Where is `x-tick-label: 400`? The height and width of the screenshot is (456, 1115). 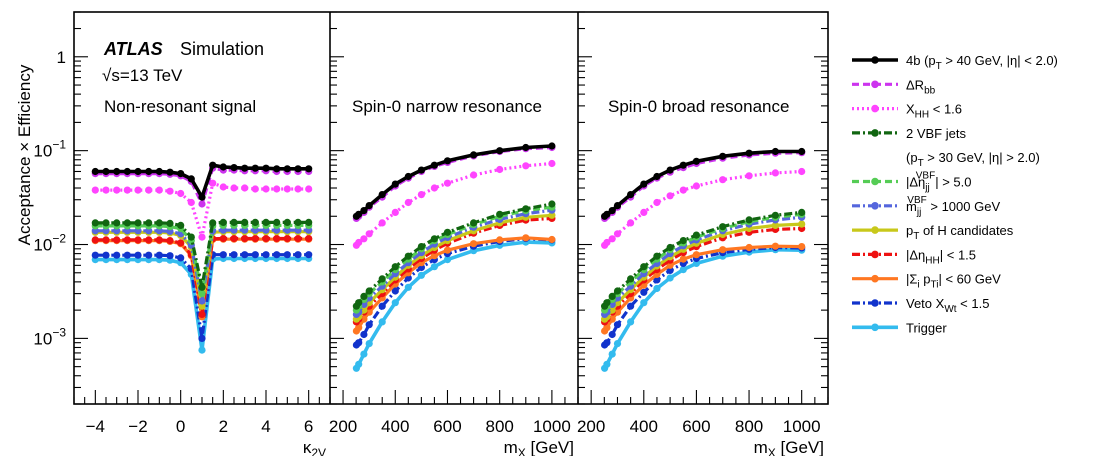
x-tick-label: 400 is located at coordinates (644, 426).